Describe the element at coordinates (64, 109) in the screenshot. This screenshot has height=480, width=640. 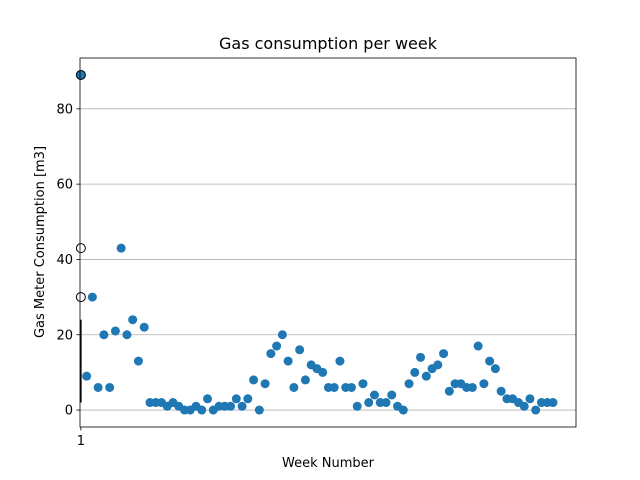
I see `y-tick-label: 80` at that location.